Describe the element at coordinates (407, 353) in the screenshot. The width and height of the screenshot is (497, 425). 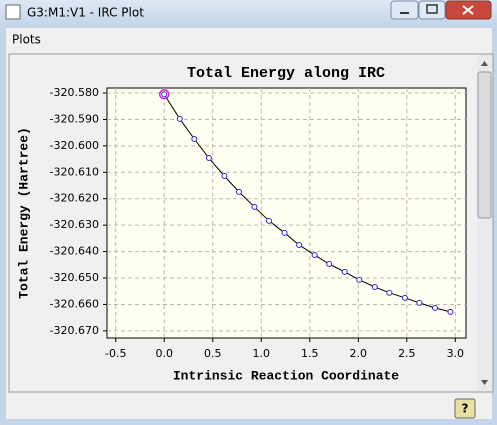
I see `x-tick-label: 2.5` at that location.